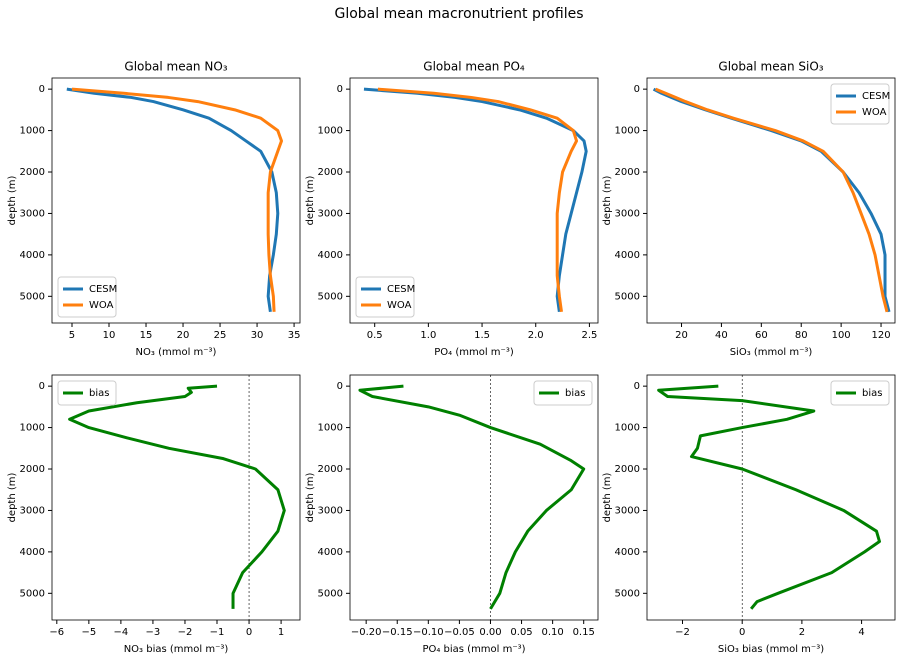  What do you see at coordinates (841, 335) in the screenshot?
I see `x-tick-label: 100` at bounding box center [841, 335].